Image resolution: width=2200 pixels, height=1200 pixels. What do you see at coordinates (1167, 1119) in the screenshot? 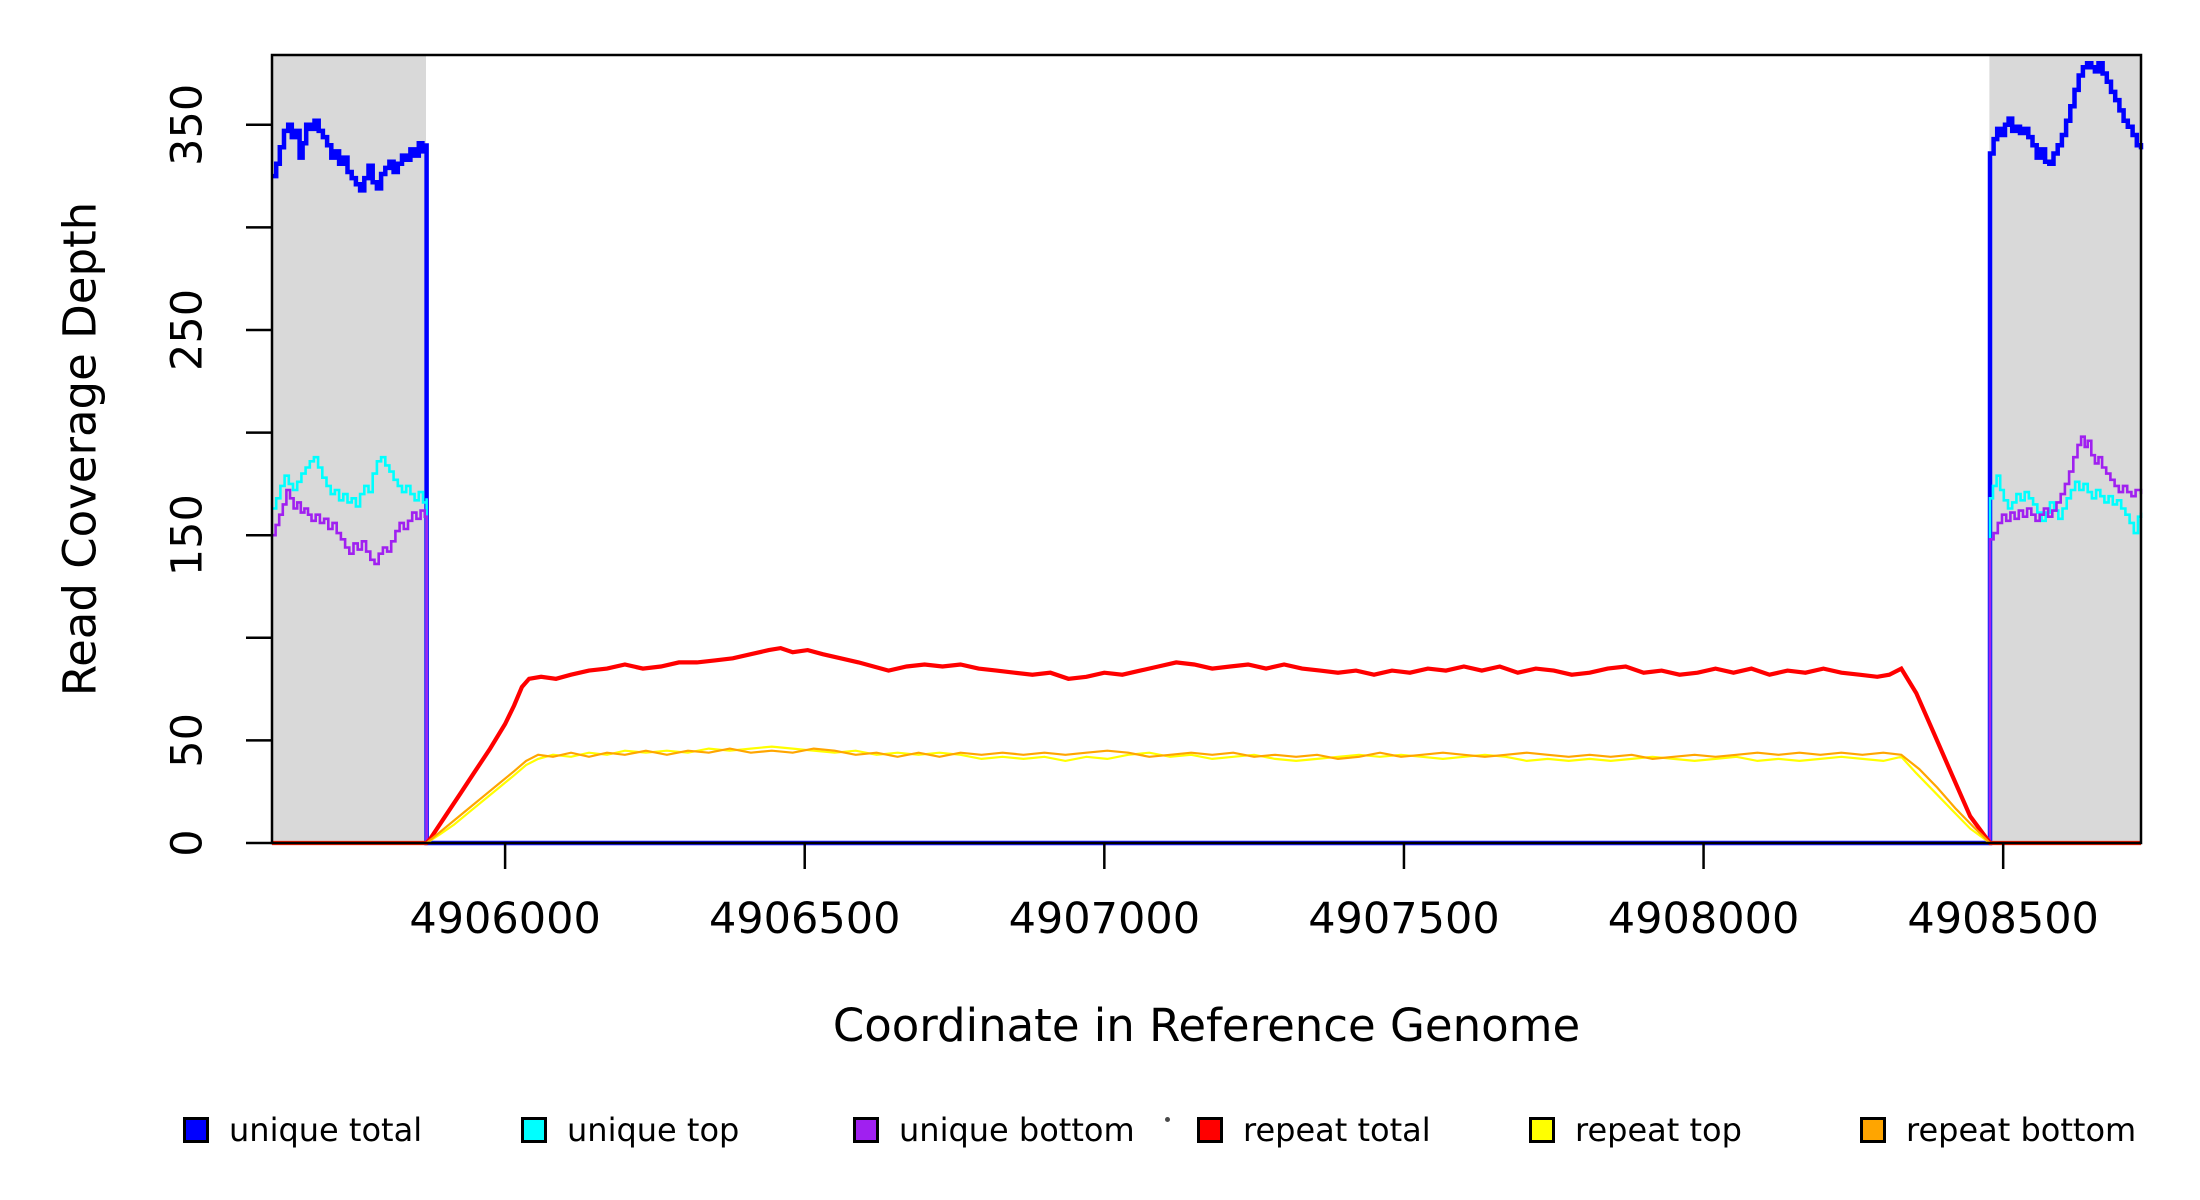
I see `stray-mark-dot` at bounding box center [1167, 1119].